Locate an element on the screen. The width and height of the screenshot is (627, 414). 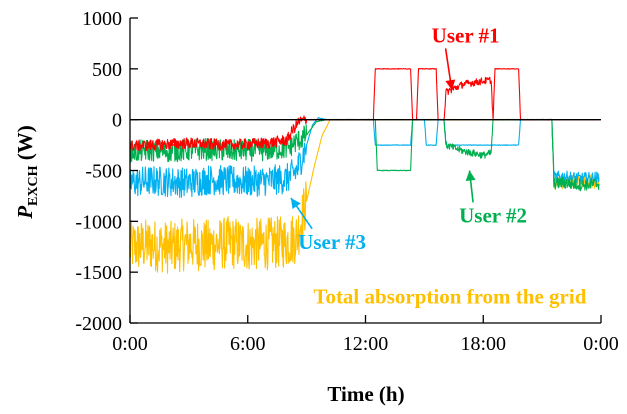
y-axis-title-unit: (W) is located at coordinates (25, 145).